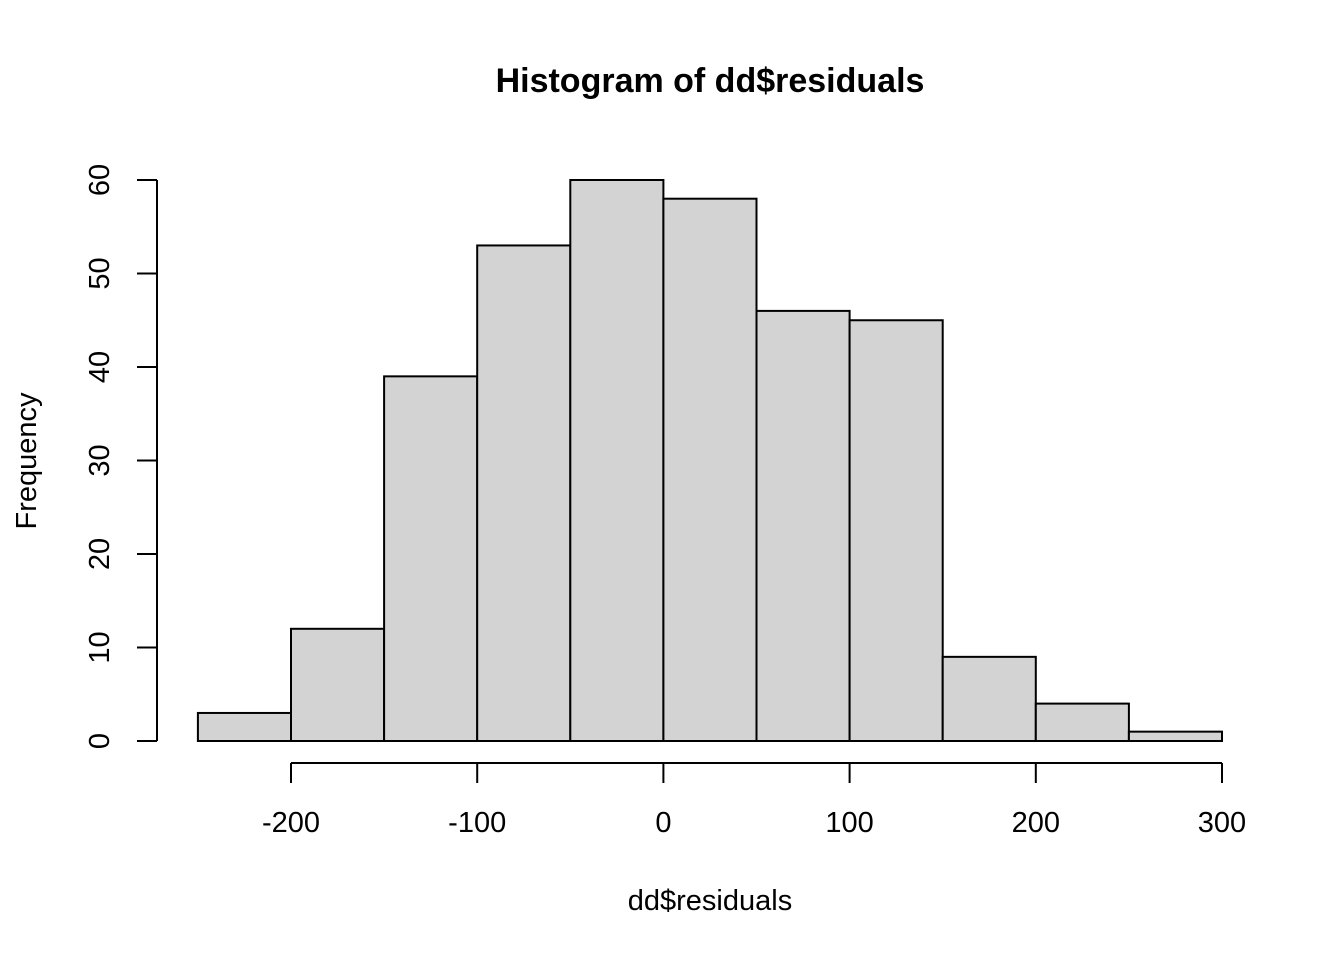  Describe the element at coordinates (291, 823) in the screenshot. I see `x-tick-label: -200` at that location.